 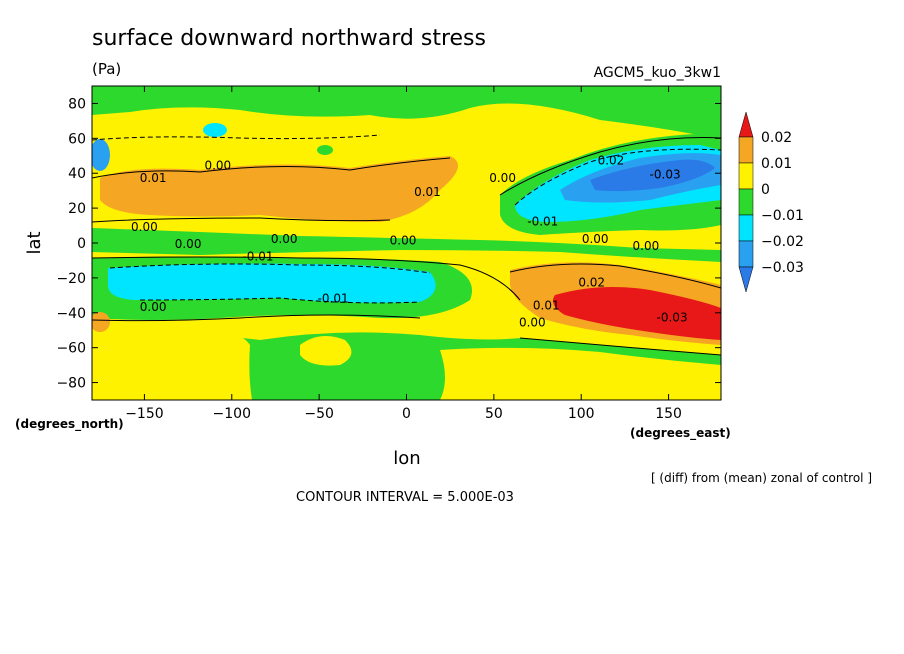 I want to click on colorbar-label: −0.03, so click(x=782, y=268).